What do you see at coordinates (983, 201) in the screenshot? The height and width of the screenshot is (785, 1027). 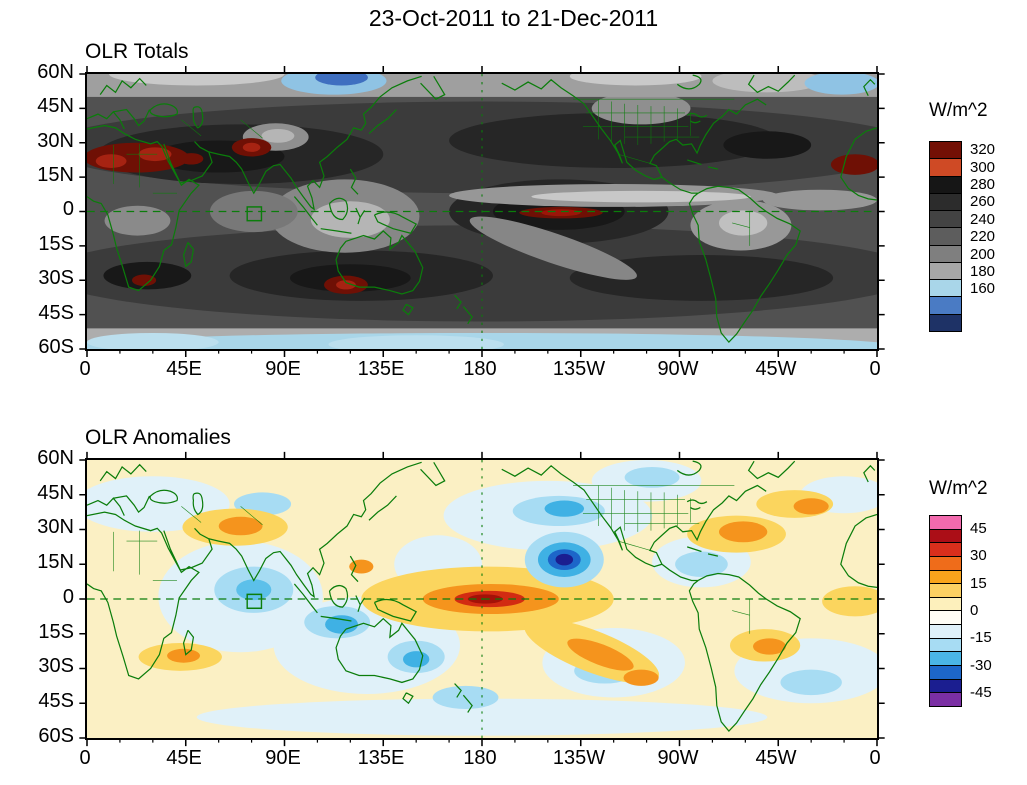 I see `colorbar-tick-label: 260` at bounding box center [983, 201].